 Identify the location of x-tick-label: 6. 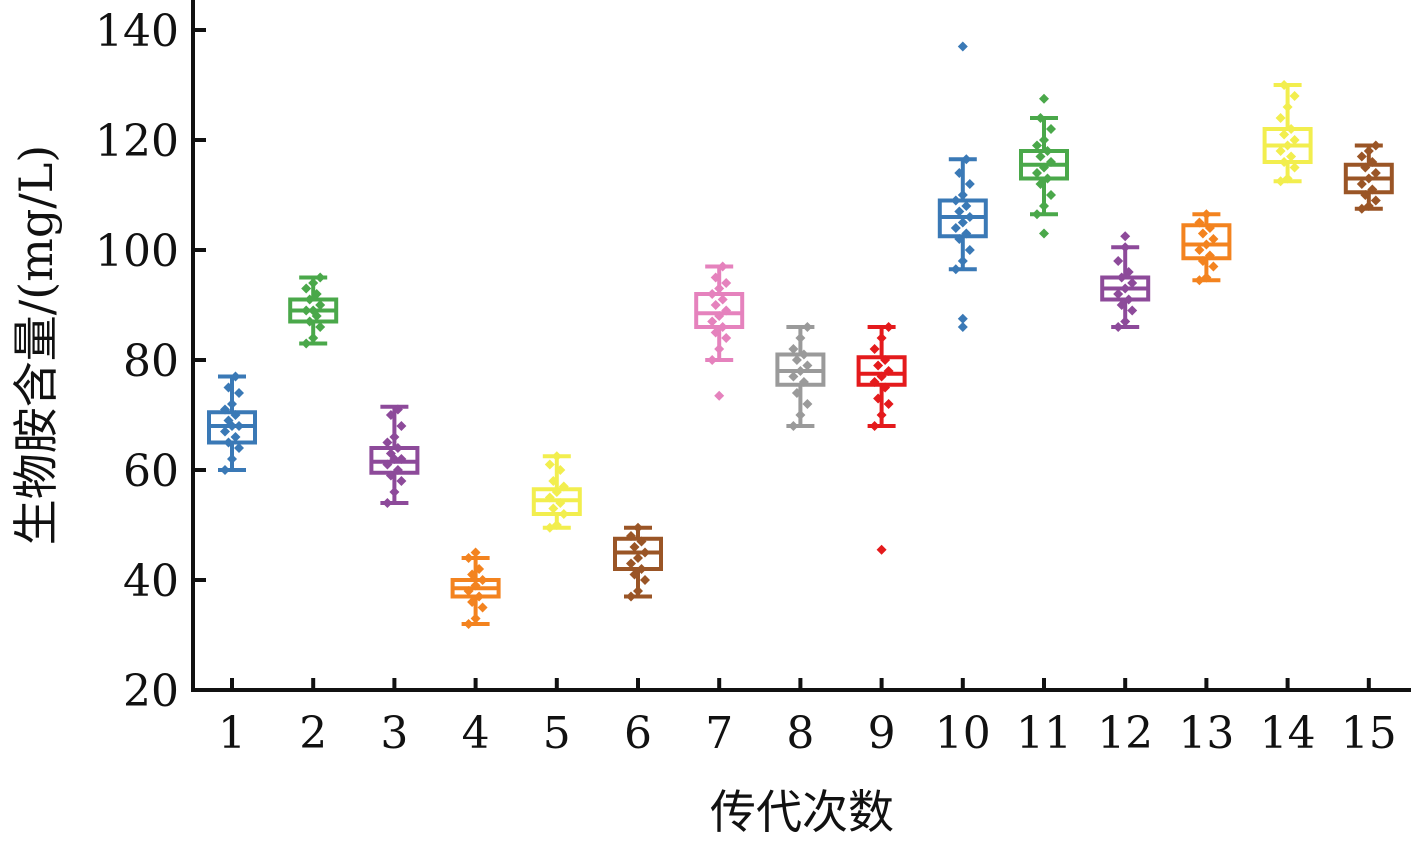
(638, 733).